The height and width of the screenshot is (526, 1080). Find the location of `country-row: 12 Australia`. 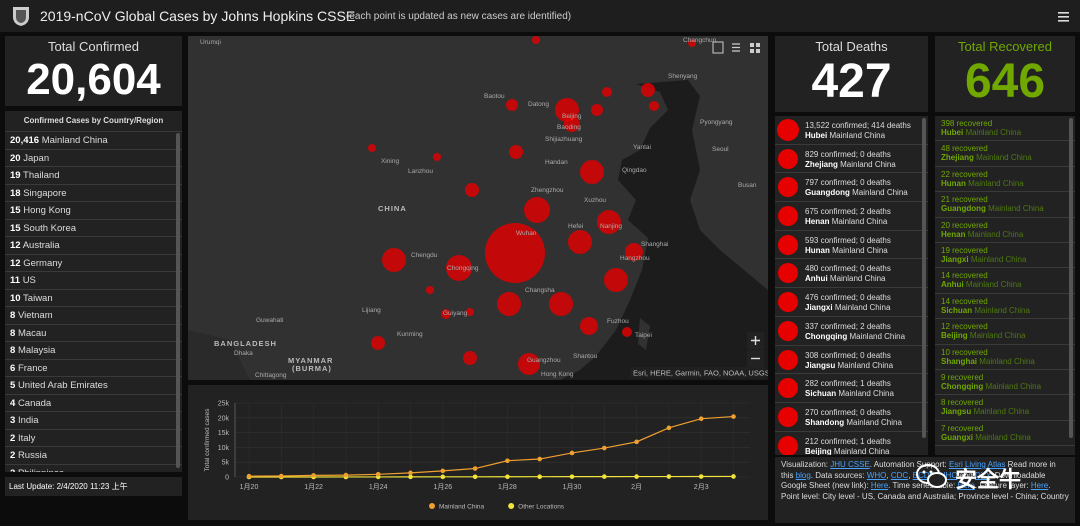

country-row: 12 Australia is located at coordinates (93, 246).